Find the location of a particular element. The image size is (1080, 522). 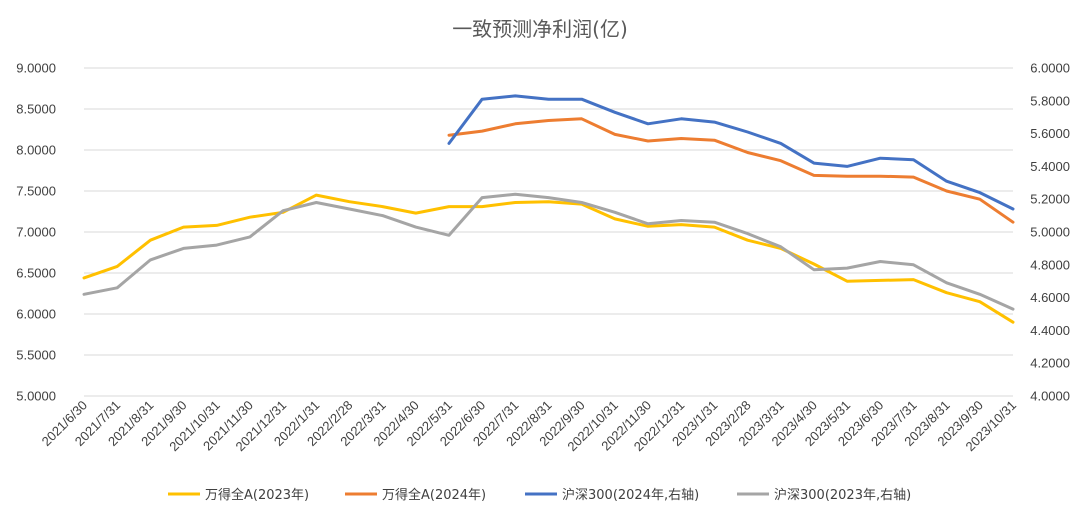

left-tick-label: 5.5000 is located at coordinates (36, 355).